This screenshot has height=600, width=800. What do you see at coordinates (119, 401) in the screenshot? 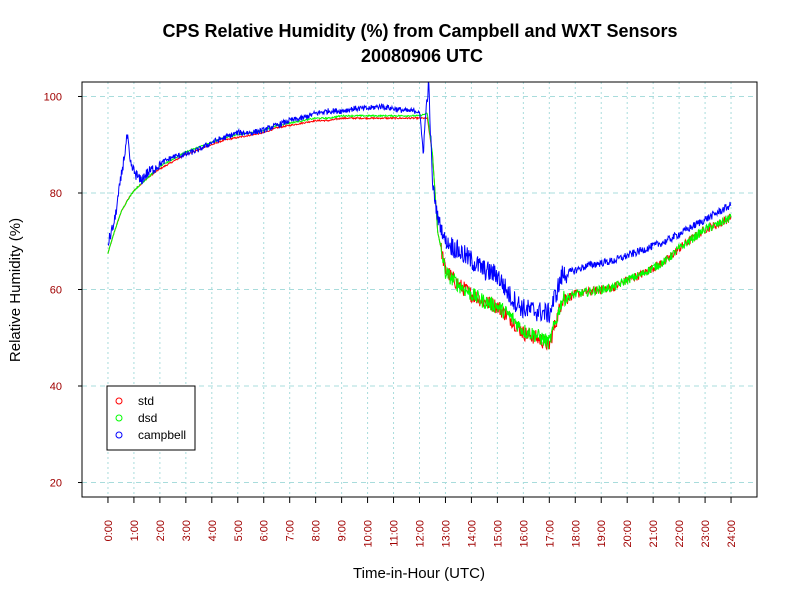
I see `legend-marker-std` at bounding box center [119, 401].